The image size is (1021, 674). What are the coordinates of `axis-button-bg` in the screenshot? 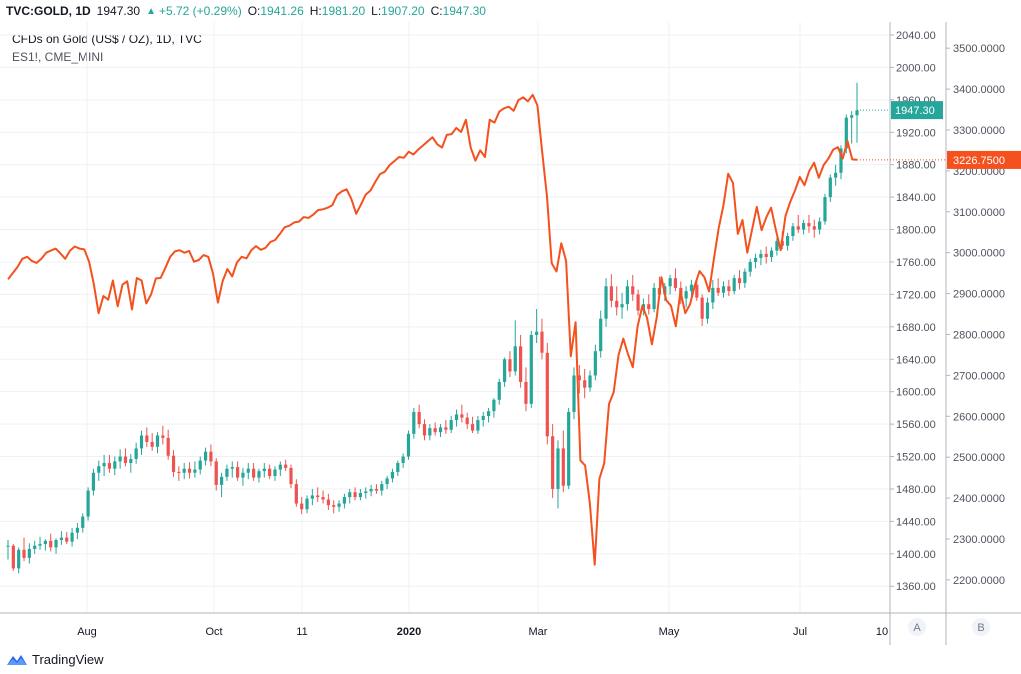 It's located at (917, 627).